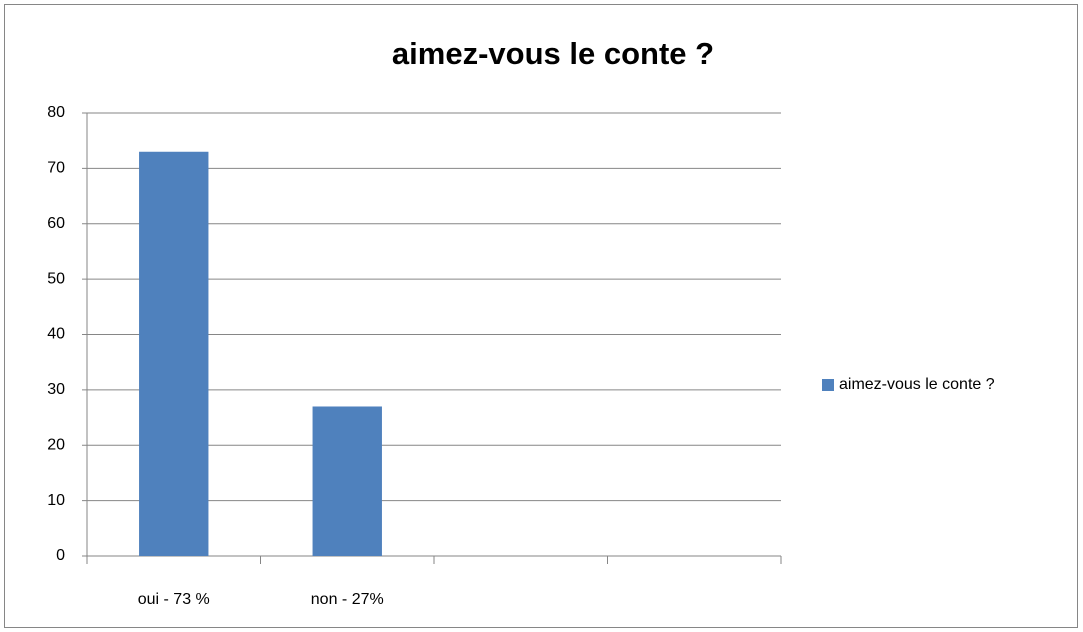  What do you see at coordinates (56, 500) in the screenshot?
I see `y-tick-label: 10` at bounding box center [56, 500].